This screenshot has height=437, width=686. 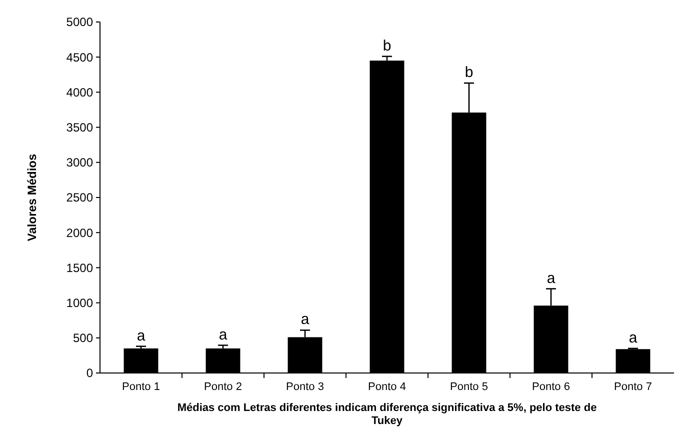 What do you see at coordinates (387, 387) in the screenshot?
I see `x-tick-label: Ponto 4` at bounding box center [387, 387].